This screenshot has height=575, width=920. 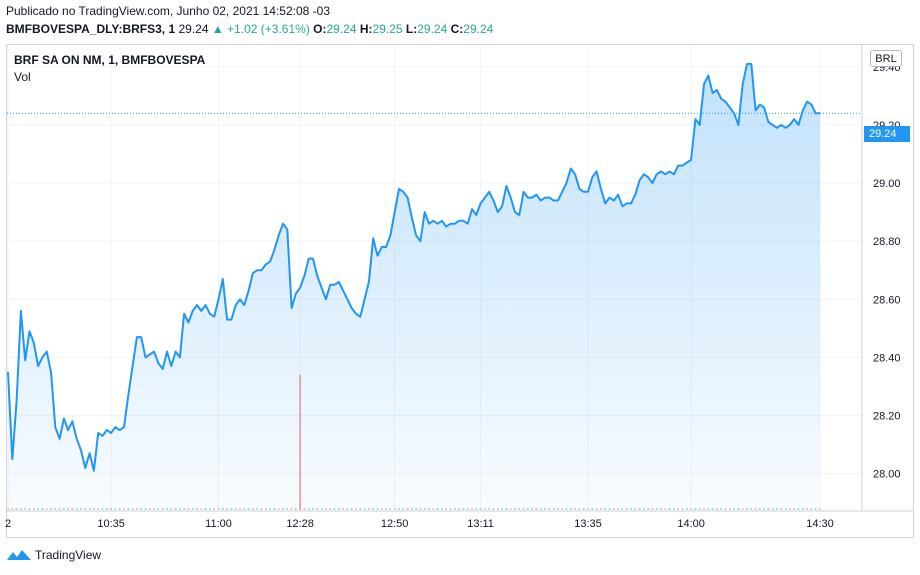 I want to click on open-value: 29.24, so click(x=341, y=29).